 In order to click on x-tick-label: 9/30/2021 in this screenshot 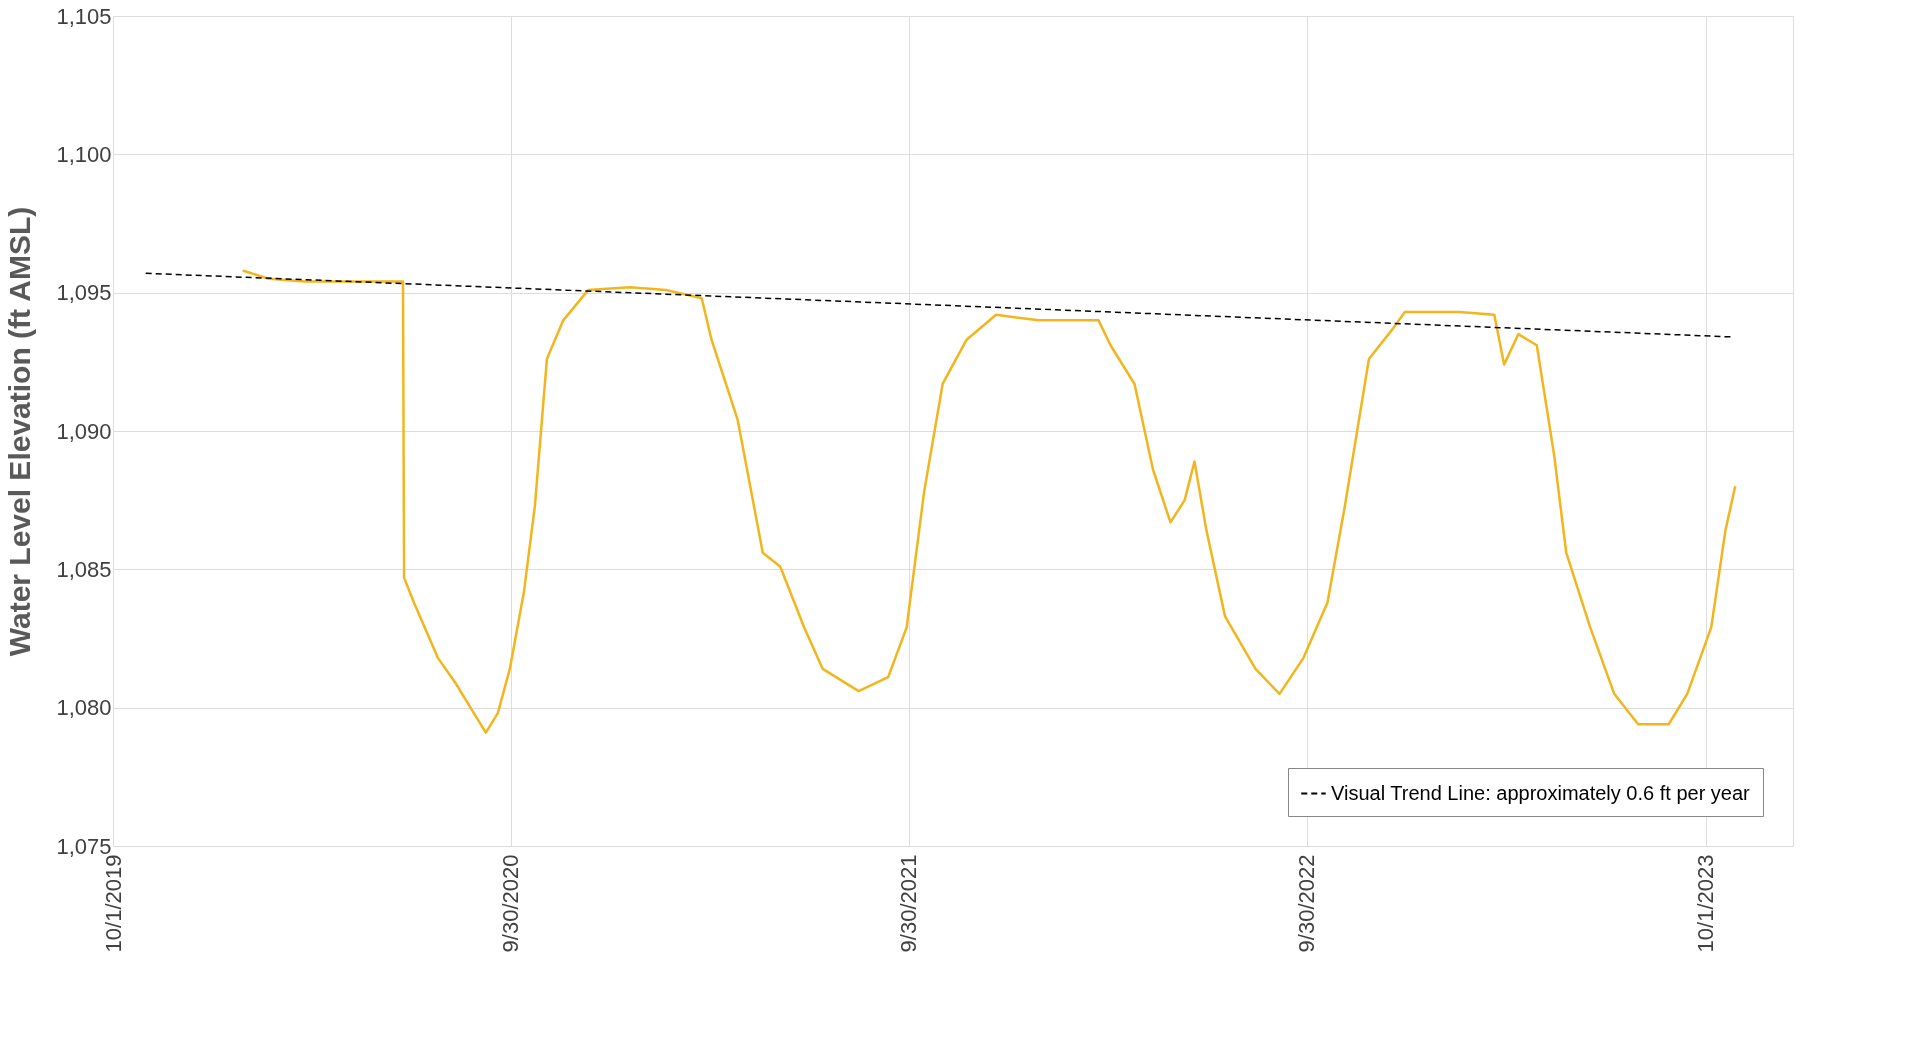, I will do `click(909, 903)`.